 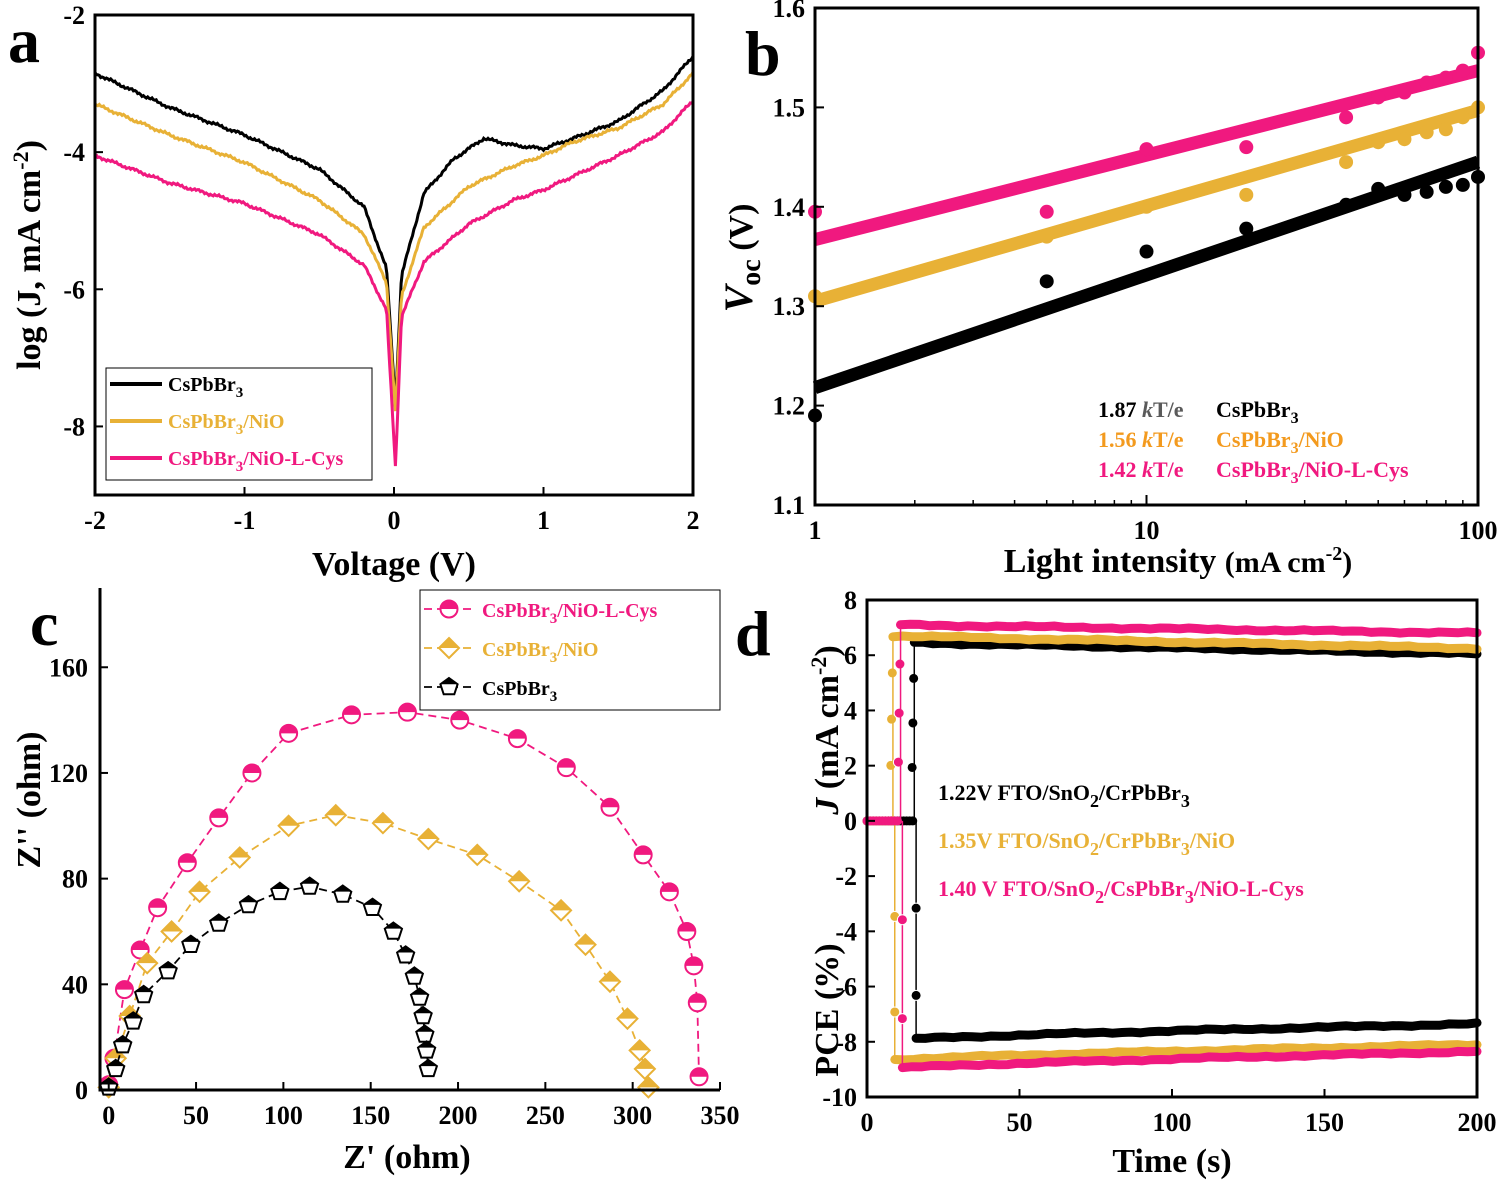 What do you see at coordinates (245, 520) in the screenshot?
I see `panel-a-x-tick-label: -1` at bounding box center [245, 520].